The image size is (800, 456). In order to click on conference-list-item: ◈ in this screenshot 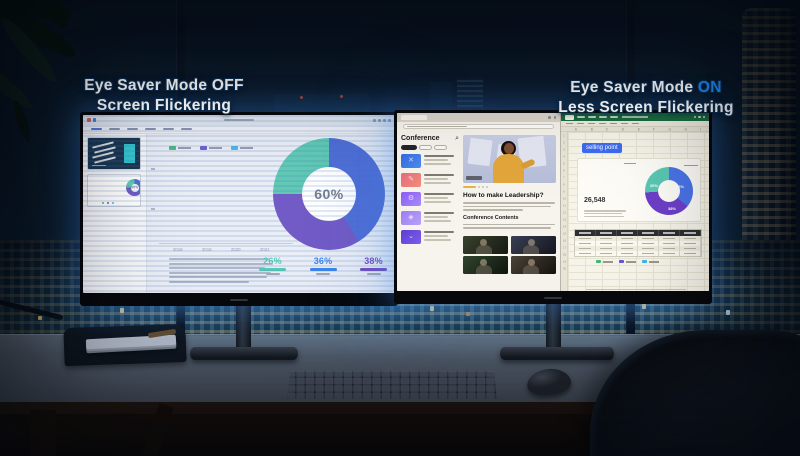, I will do `click(430, 218)`.